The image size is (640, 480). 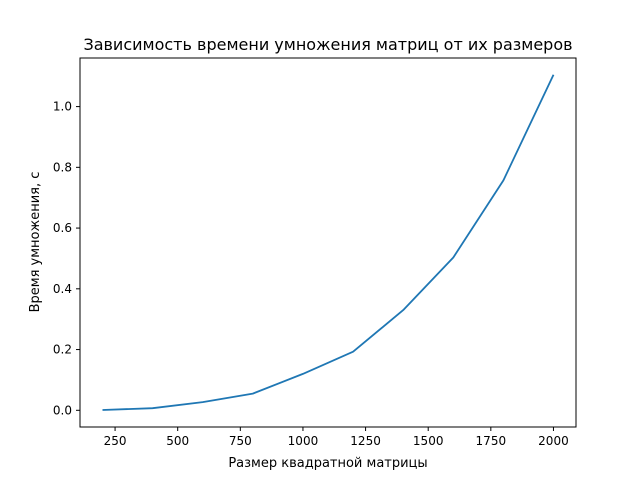 What do you see at coordinates (62, 350) in the screenshot?
I see `y-tick-label: 0.2` at bounding box center [62, 350].